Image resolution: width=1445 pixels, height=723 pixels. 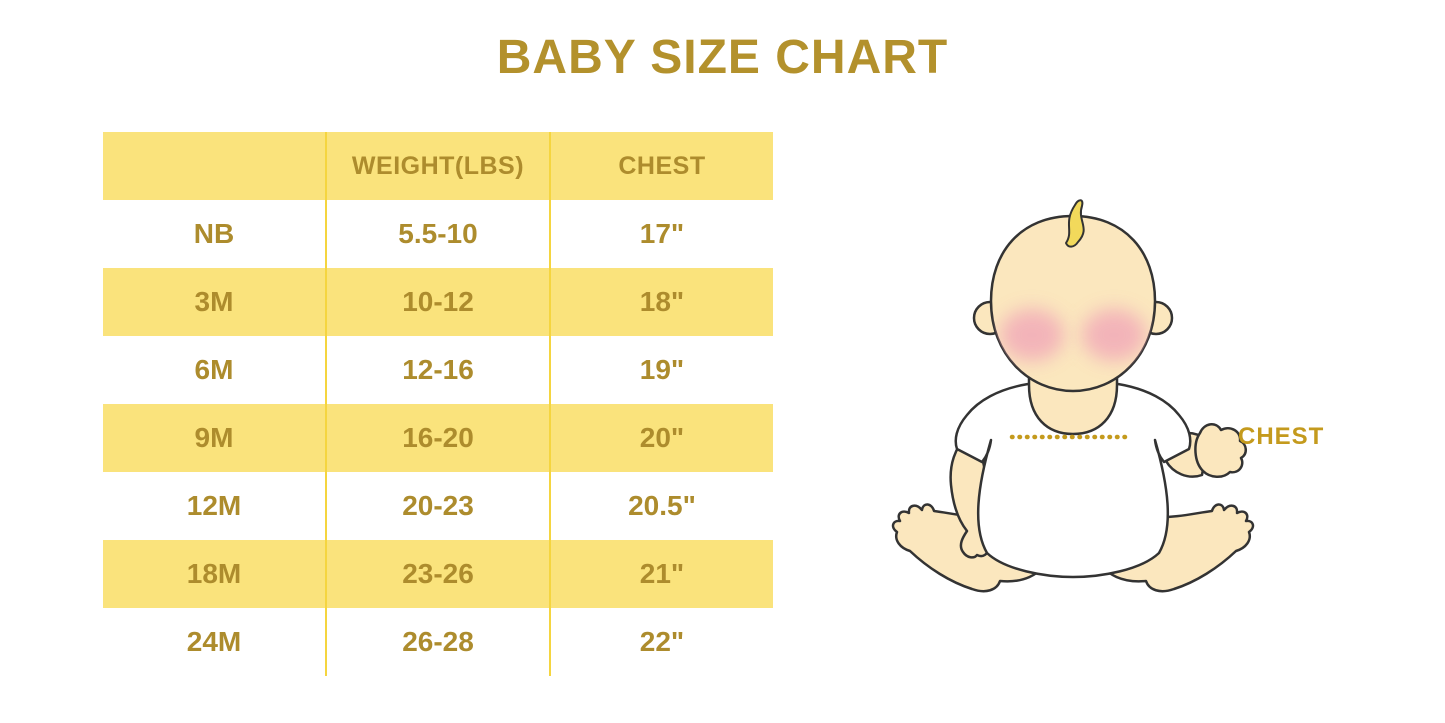 What do you see at coordinates (1114, 335) in the screenshot?
I see `baby-right-cheek` at bounding box center [1114, 335].